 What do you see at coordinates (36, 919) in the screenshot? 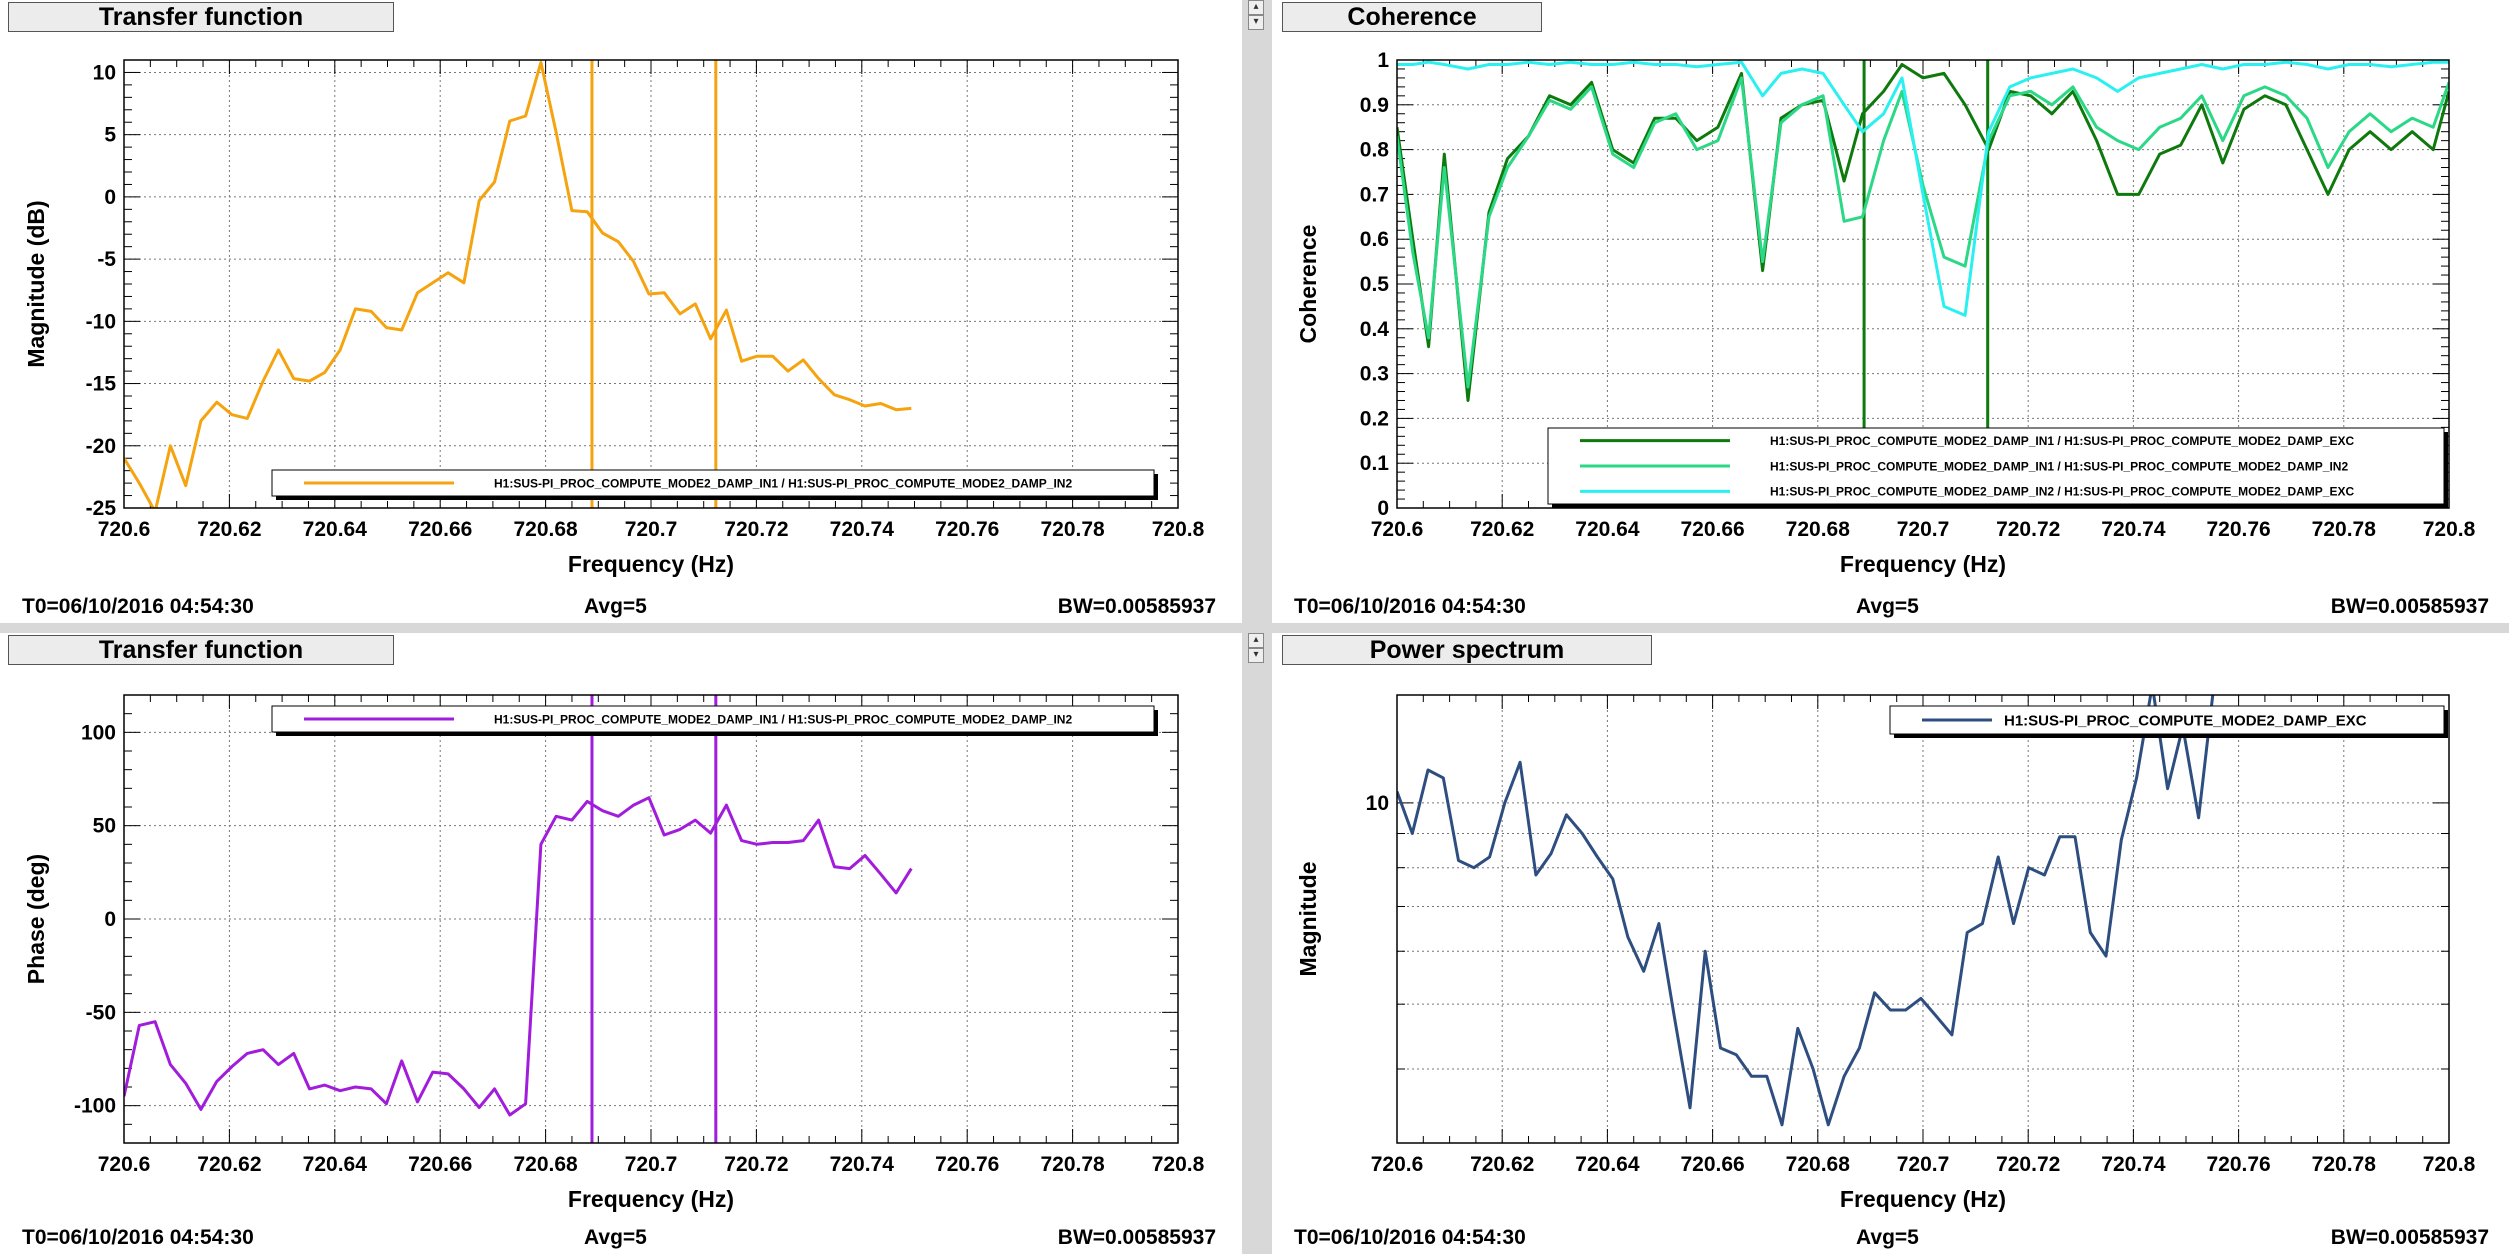
I see `y-axis-label: Phase (deg)` at bounding box center [36, 919].